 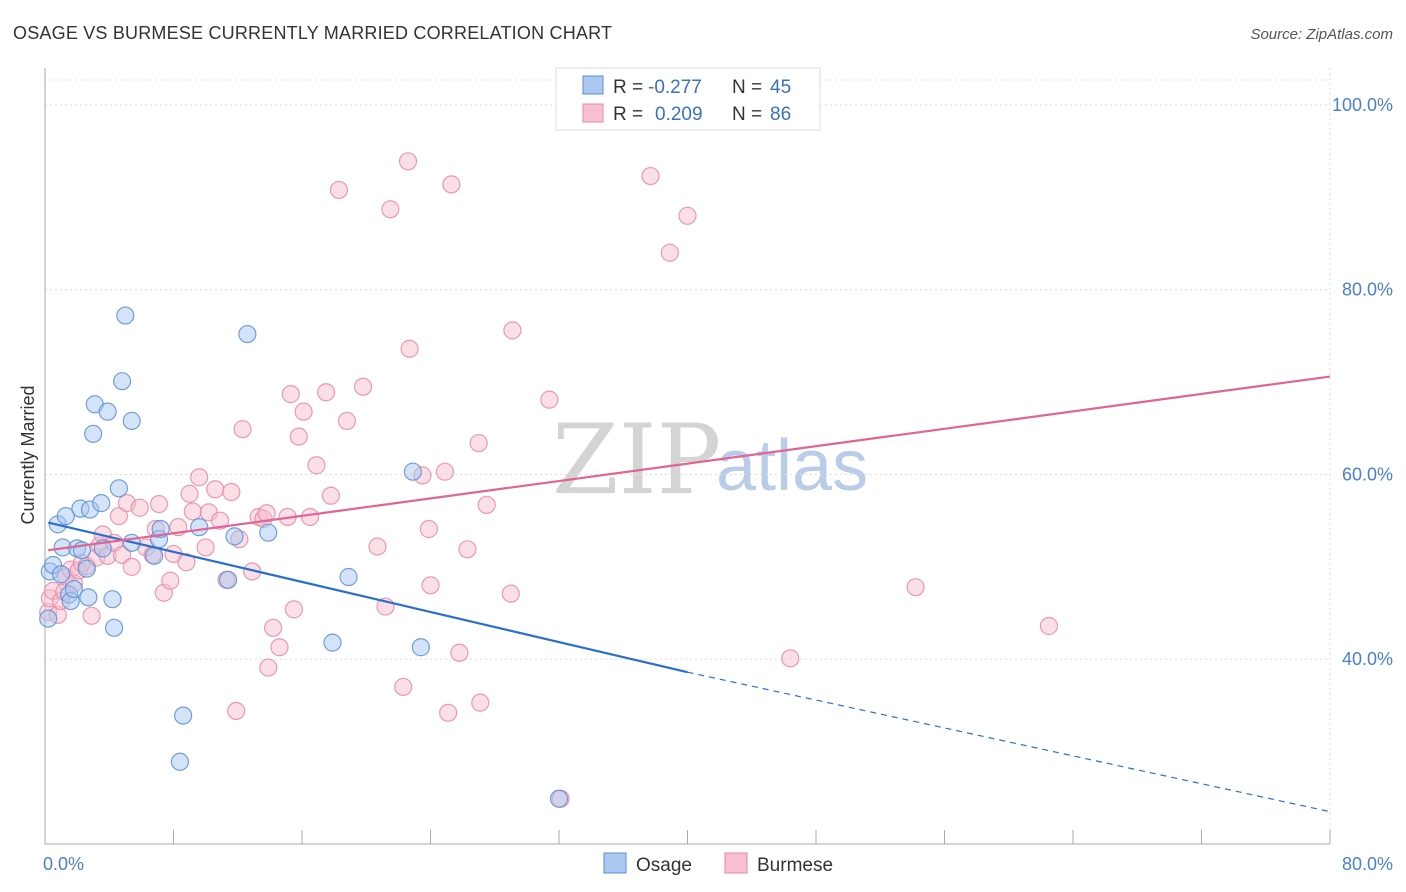 I want to click on legend-burmese-n-value: 86, so click(x=780, y=114).